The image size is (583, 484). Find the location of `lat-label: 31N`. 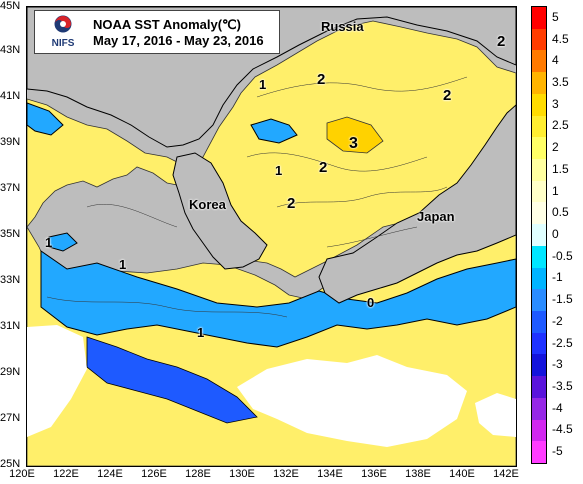

lat-label: 31N is located at coordinates (10, 326).